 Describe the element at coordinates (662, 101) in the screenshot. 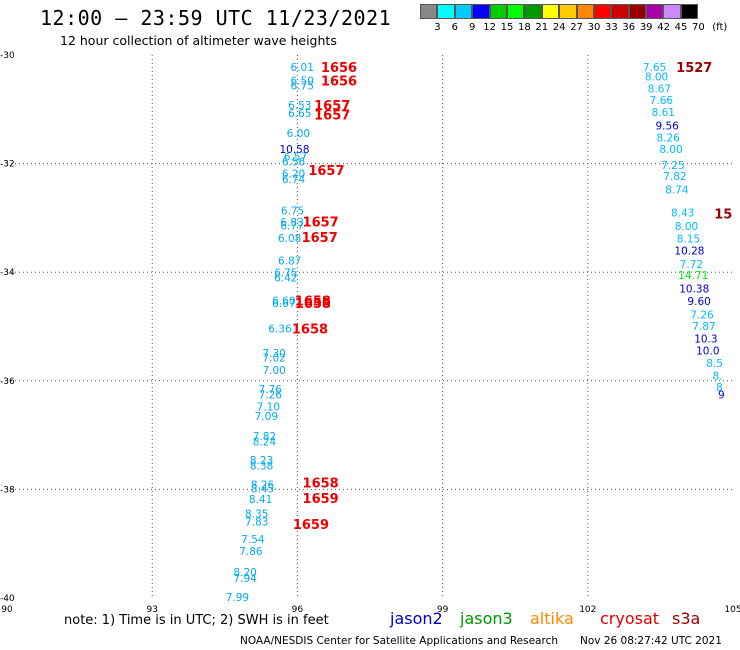

I see `wave-height-label: 7.66` at that location.